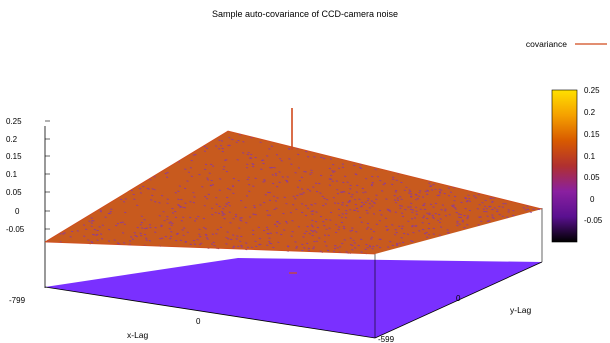 The height and width of the screenshot is (343, 610). I want to click on x-tick-label: -799, so click(17, 300).